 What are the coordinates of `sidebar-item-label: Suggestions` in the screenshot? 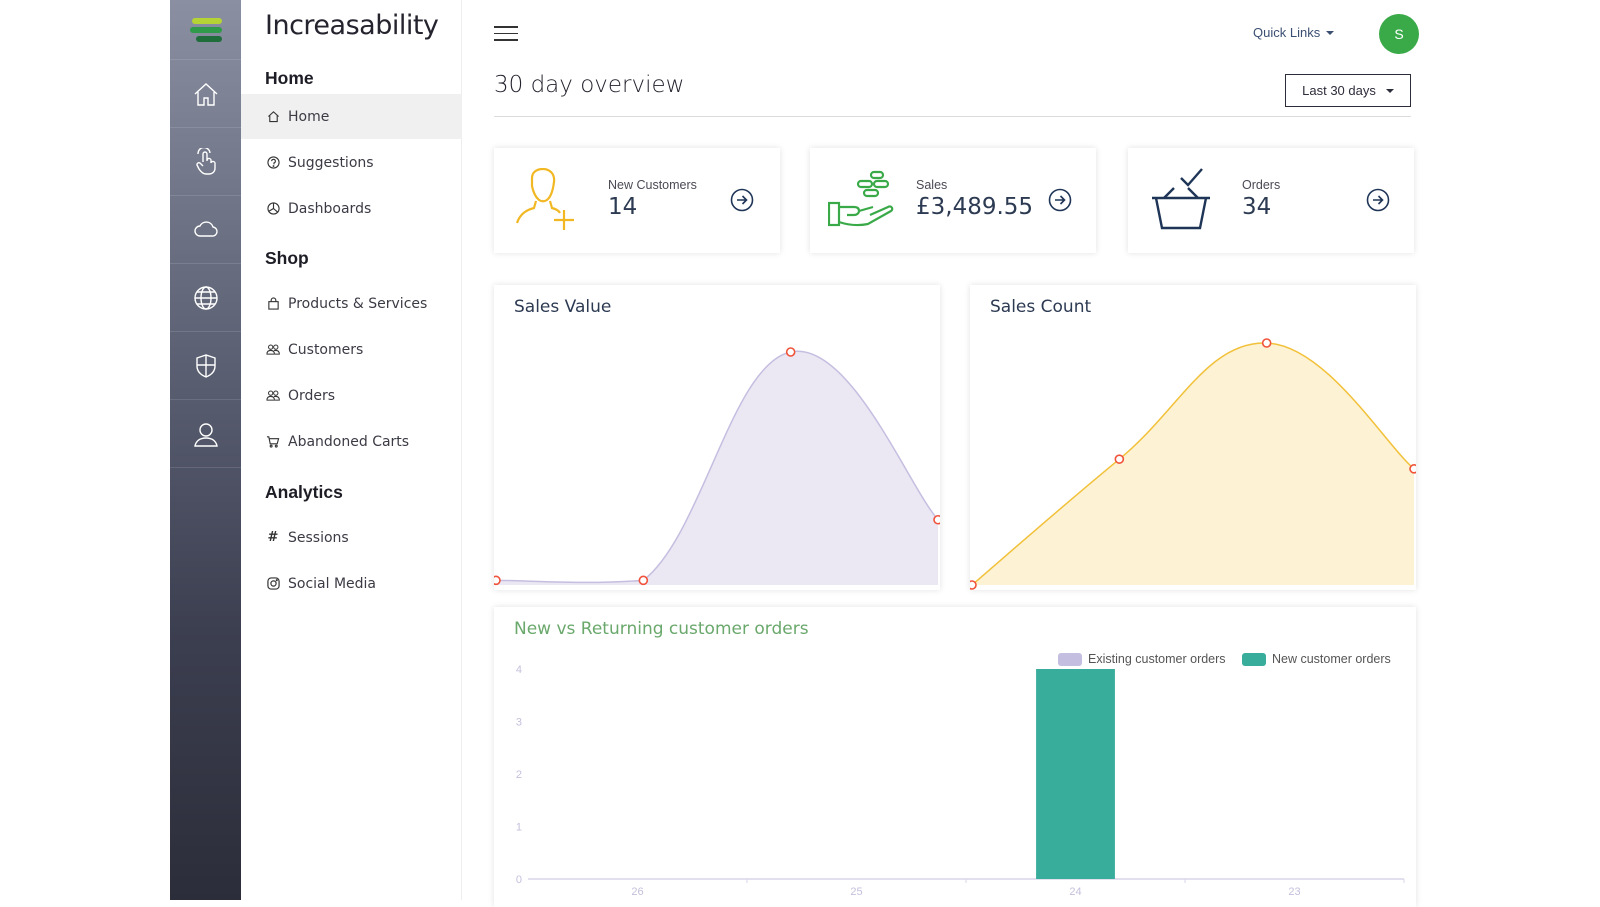 It's located at (331, 162).